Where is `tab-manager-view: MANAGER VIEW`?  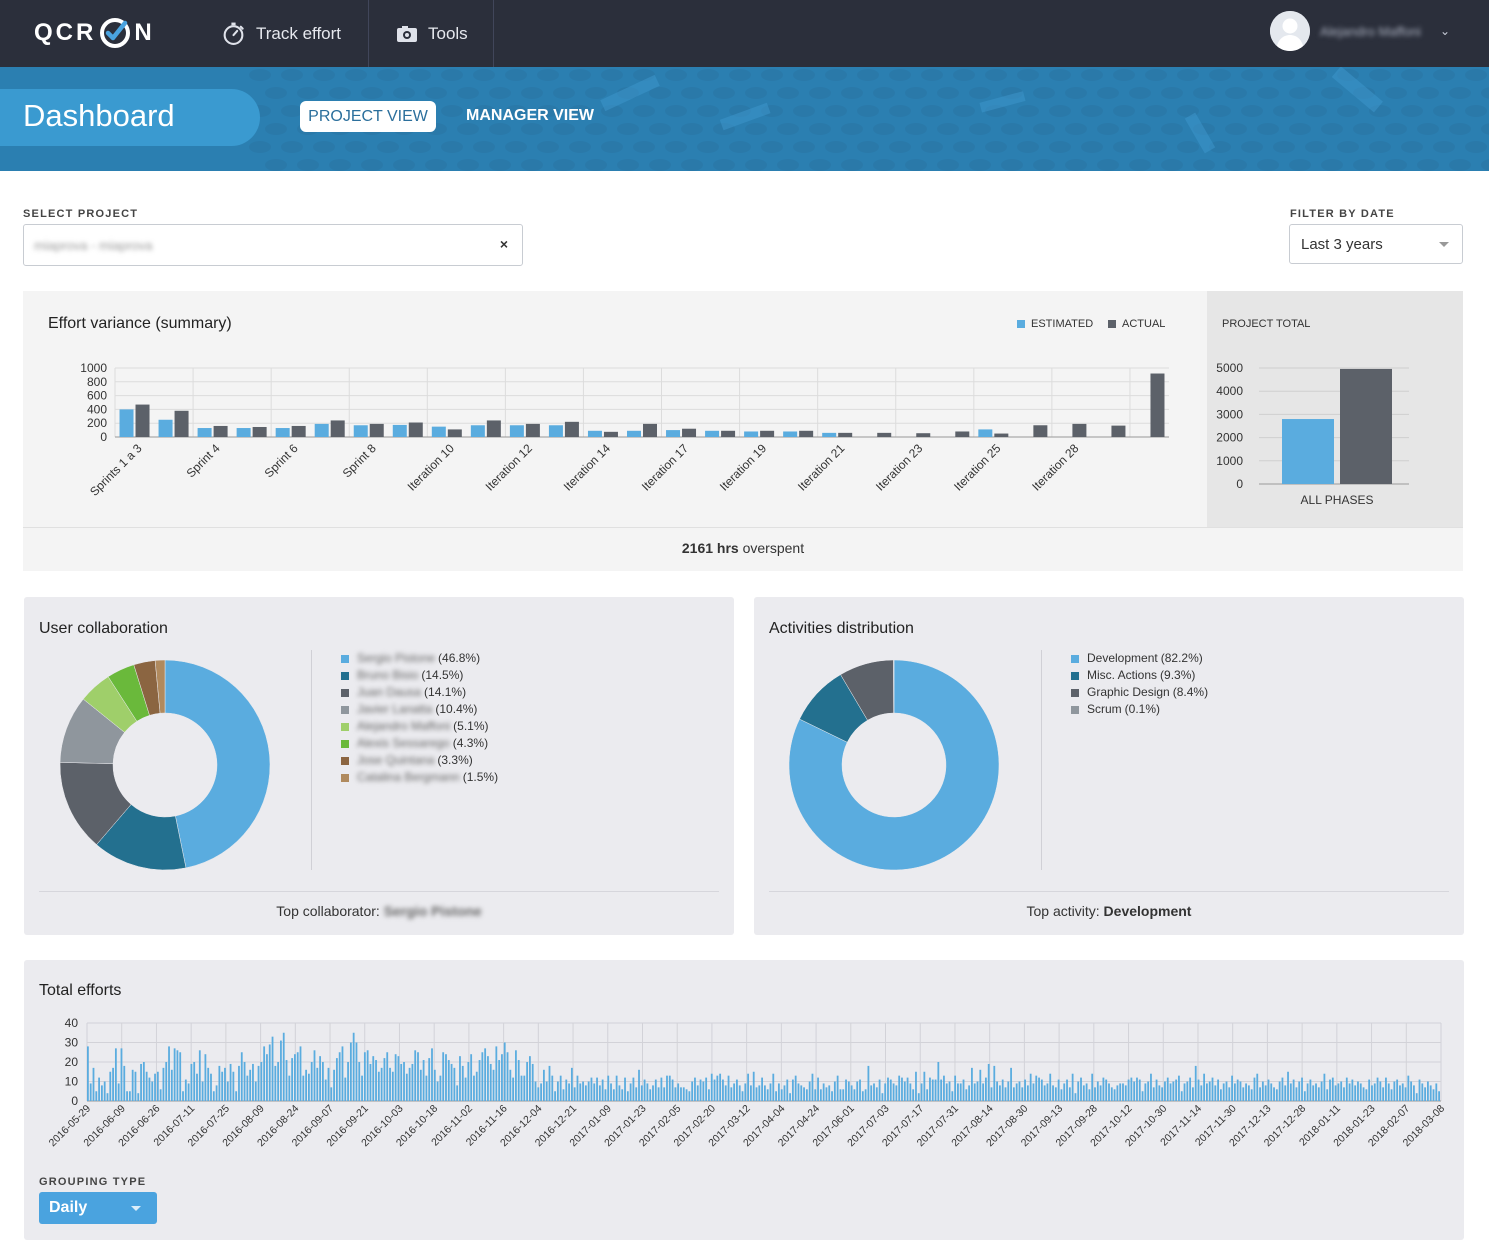
tab-manager-view: MANAGER VIEW is located at coordinates (530, 115).